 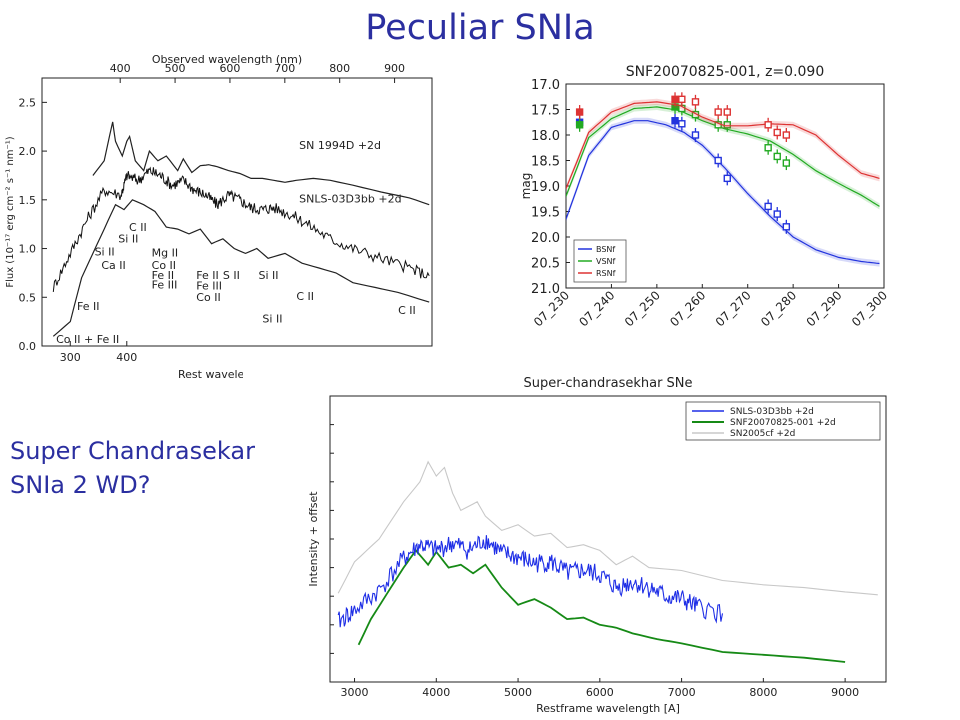 What do you see at coordinates (545, 111) in the screenshot?
I see `y-tick-label: 17.5` at bounding box center [545, 111].